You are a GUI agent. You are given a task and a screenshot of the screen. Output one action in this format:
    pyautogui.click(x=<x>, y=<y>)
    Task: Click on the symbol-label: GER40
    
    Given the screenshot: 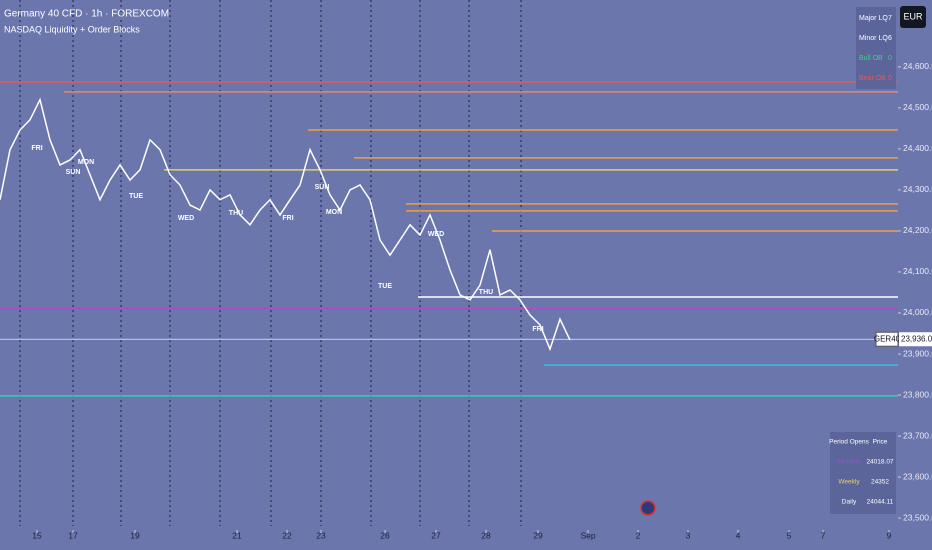 What is the action you would take?
    pyautogui.click(x=887, y=338)
    